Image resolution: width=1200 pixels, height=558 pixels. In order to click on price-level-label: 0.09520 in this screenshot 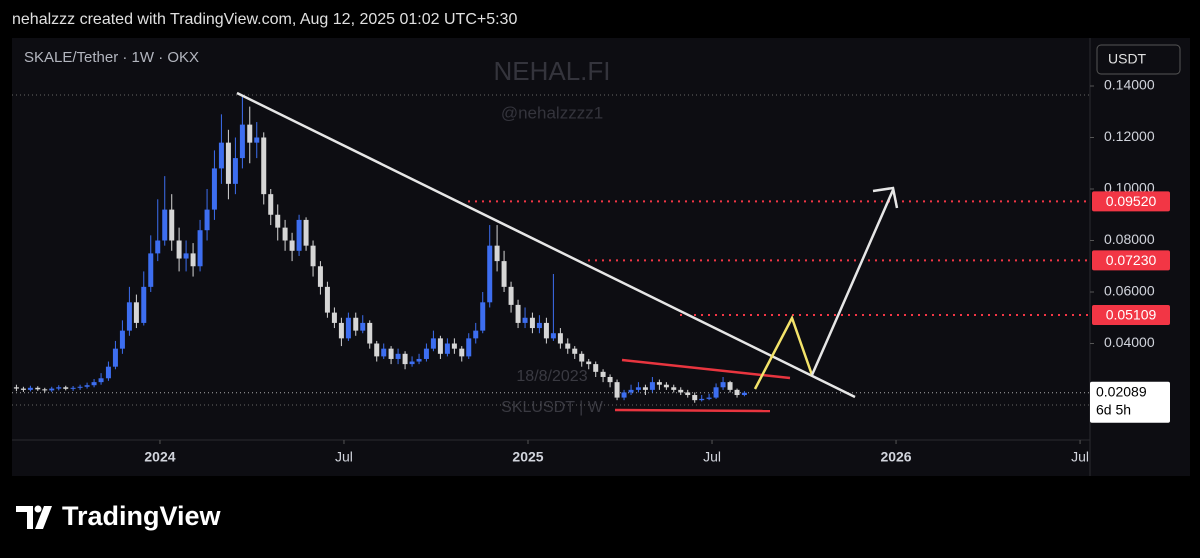, I will do `click(1131, 201)`.